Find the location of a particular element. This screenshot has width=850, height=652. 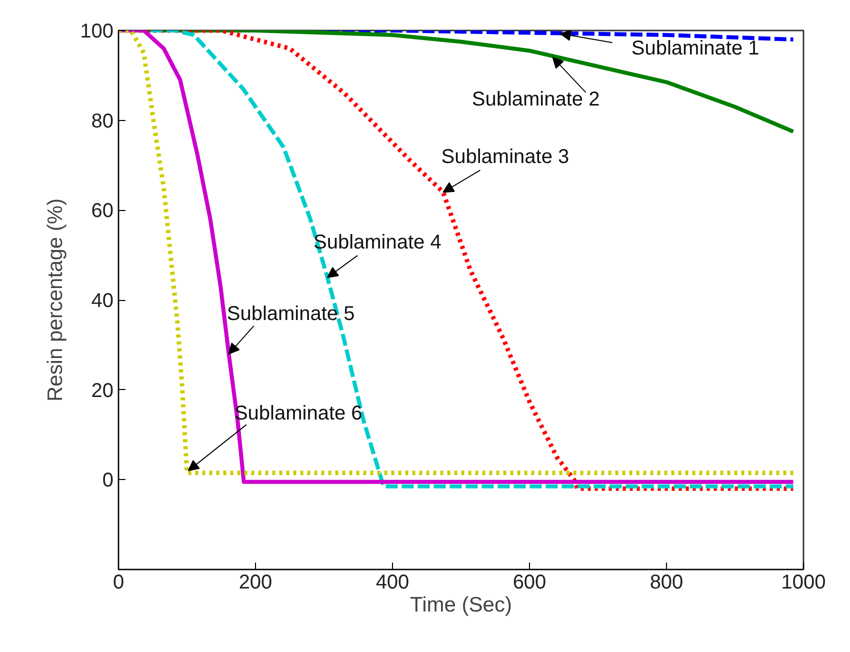

x-tick-label: 1000 is located at coordinates (803, 583).